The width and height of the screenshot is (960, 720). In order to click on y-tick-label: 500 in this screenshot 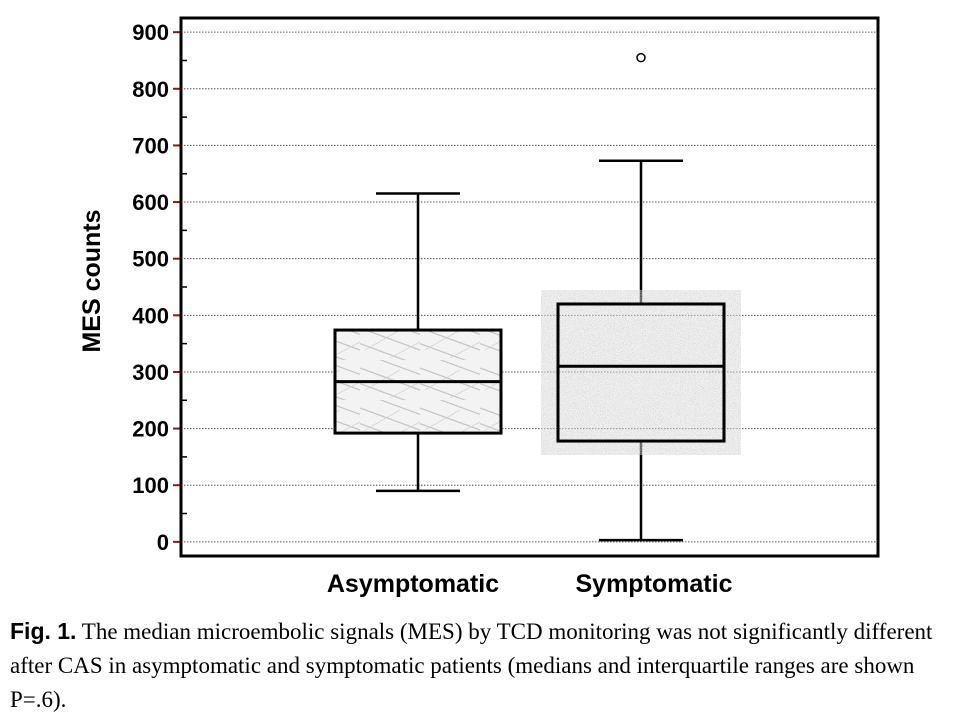, I will do `click(150, 259)`.